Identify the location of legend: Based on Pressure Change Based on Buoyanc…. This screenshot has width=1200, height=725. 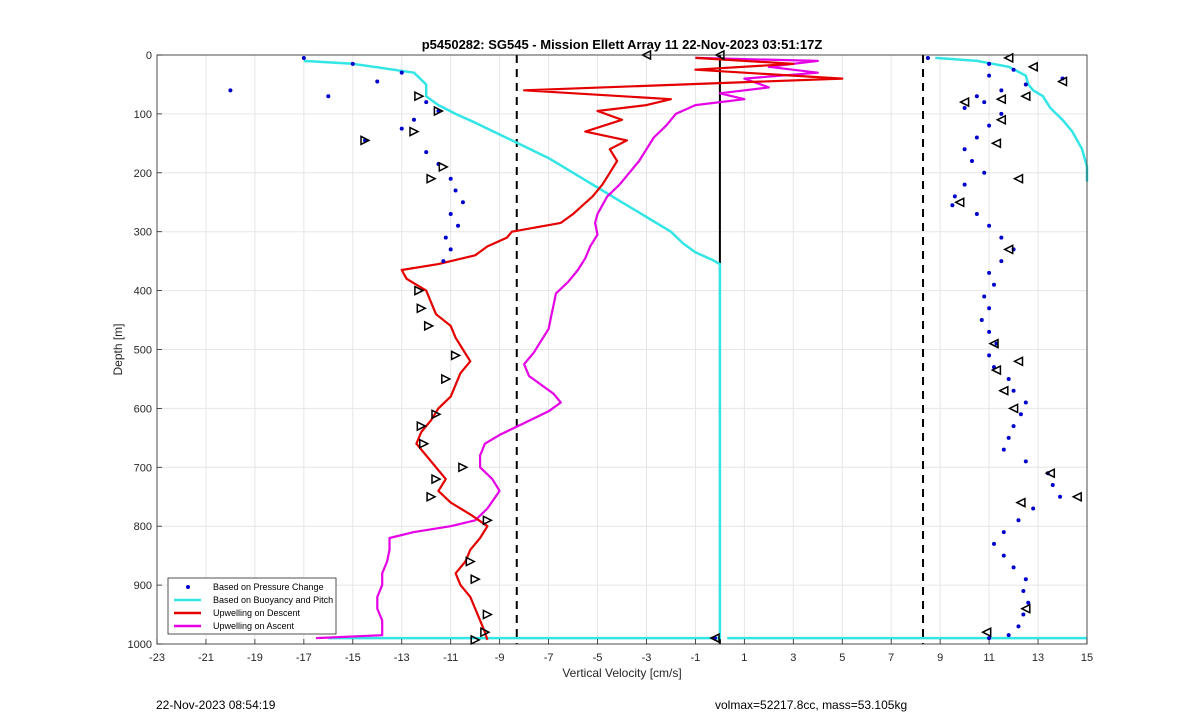
(252, 606).